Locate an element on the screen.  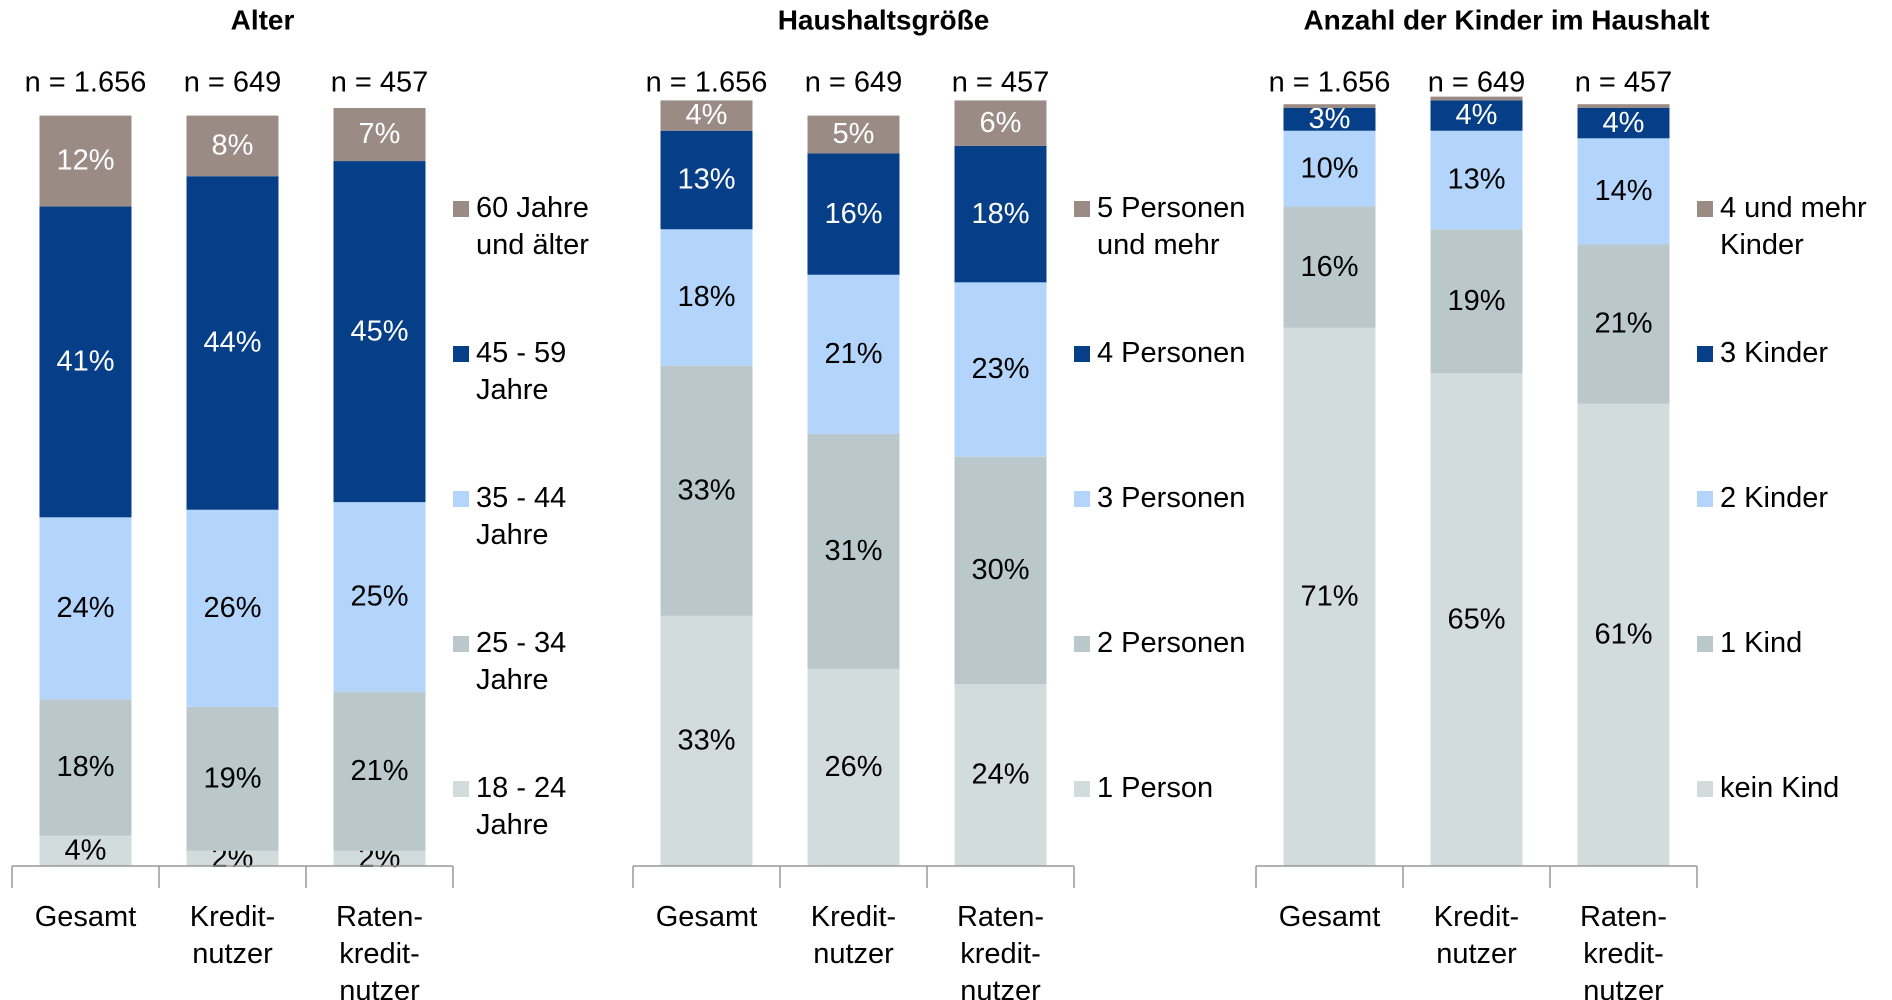
value-label: 7% is located at coordinates (380, 134).